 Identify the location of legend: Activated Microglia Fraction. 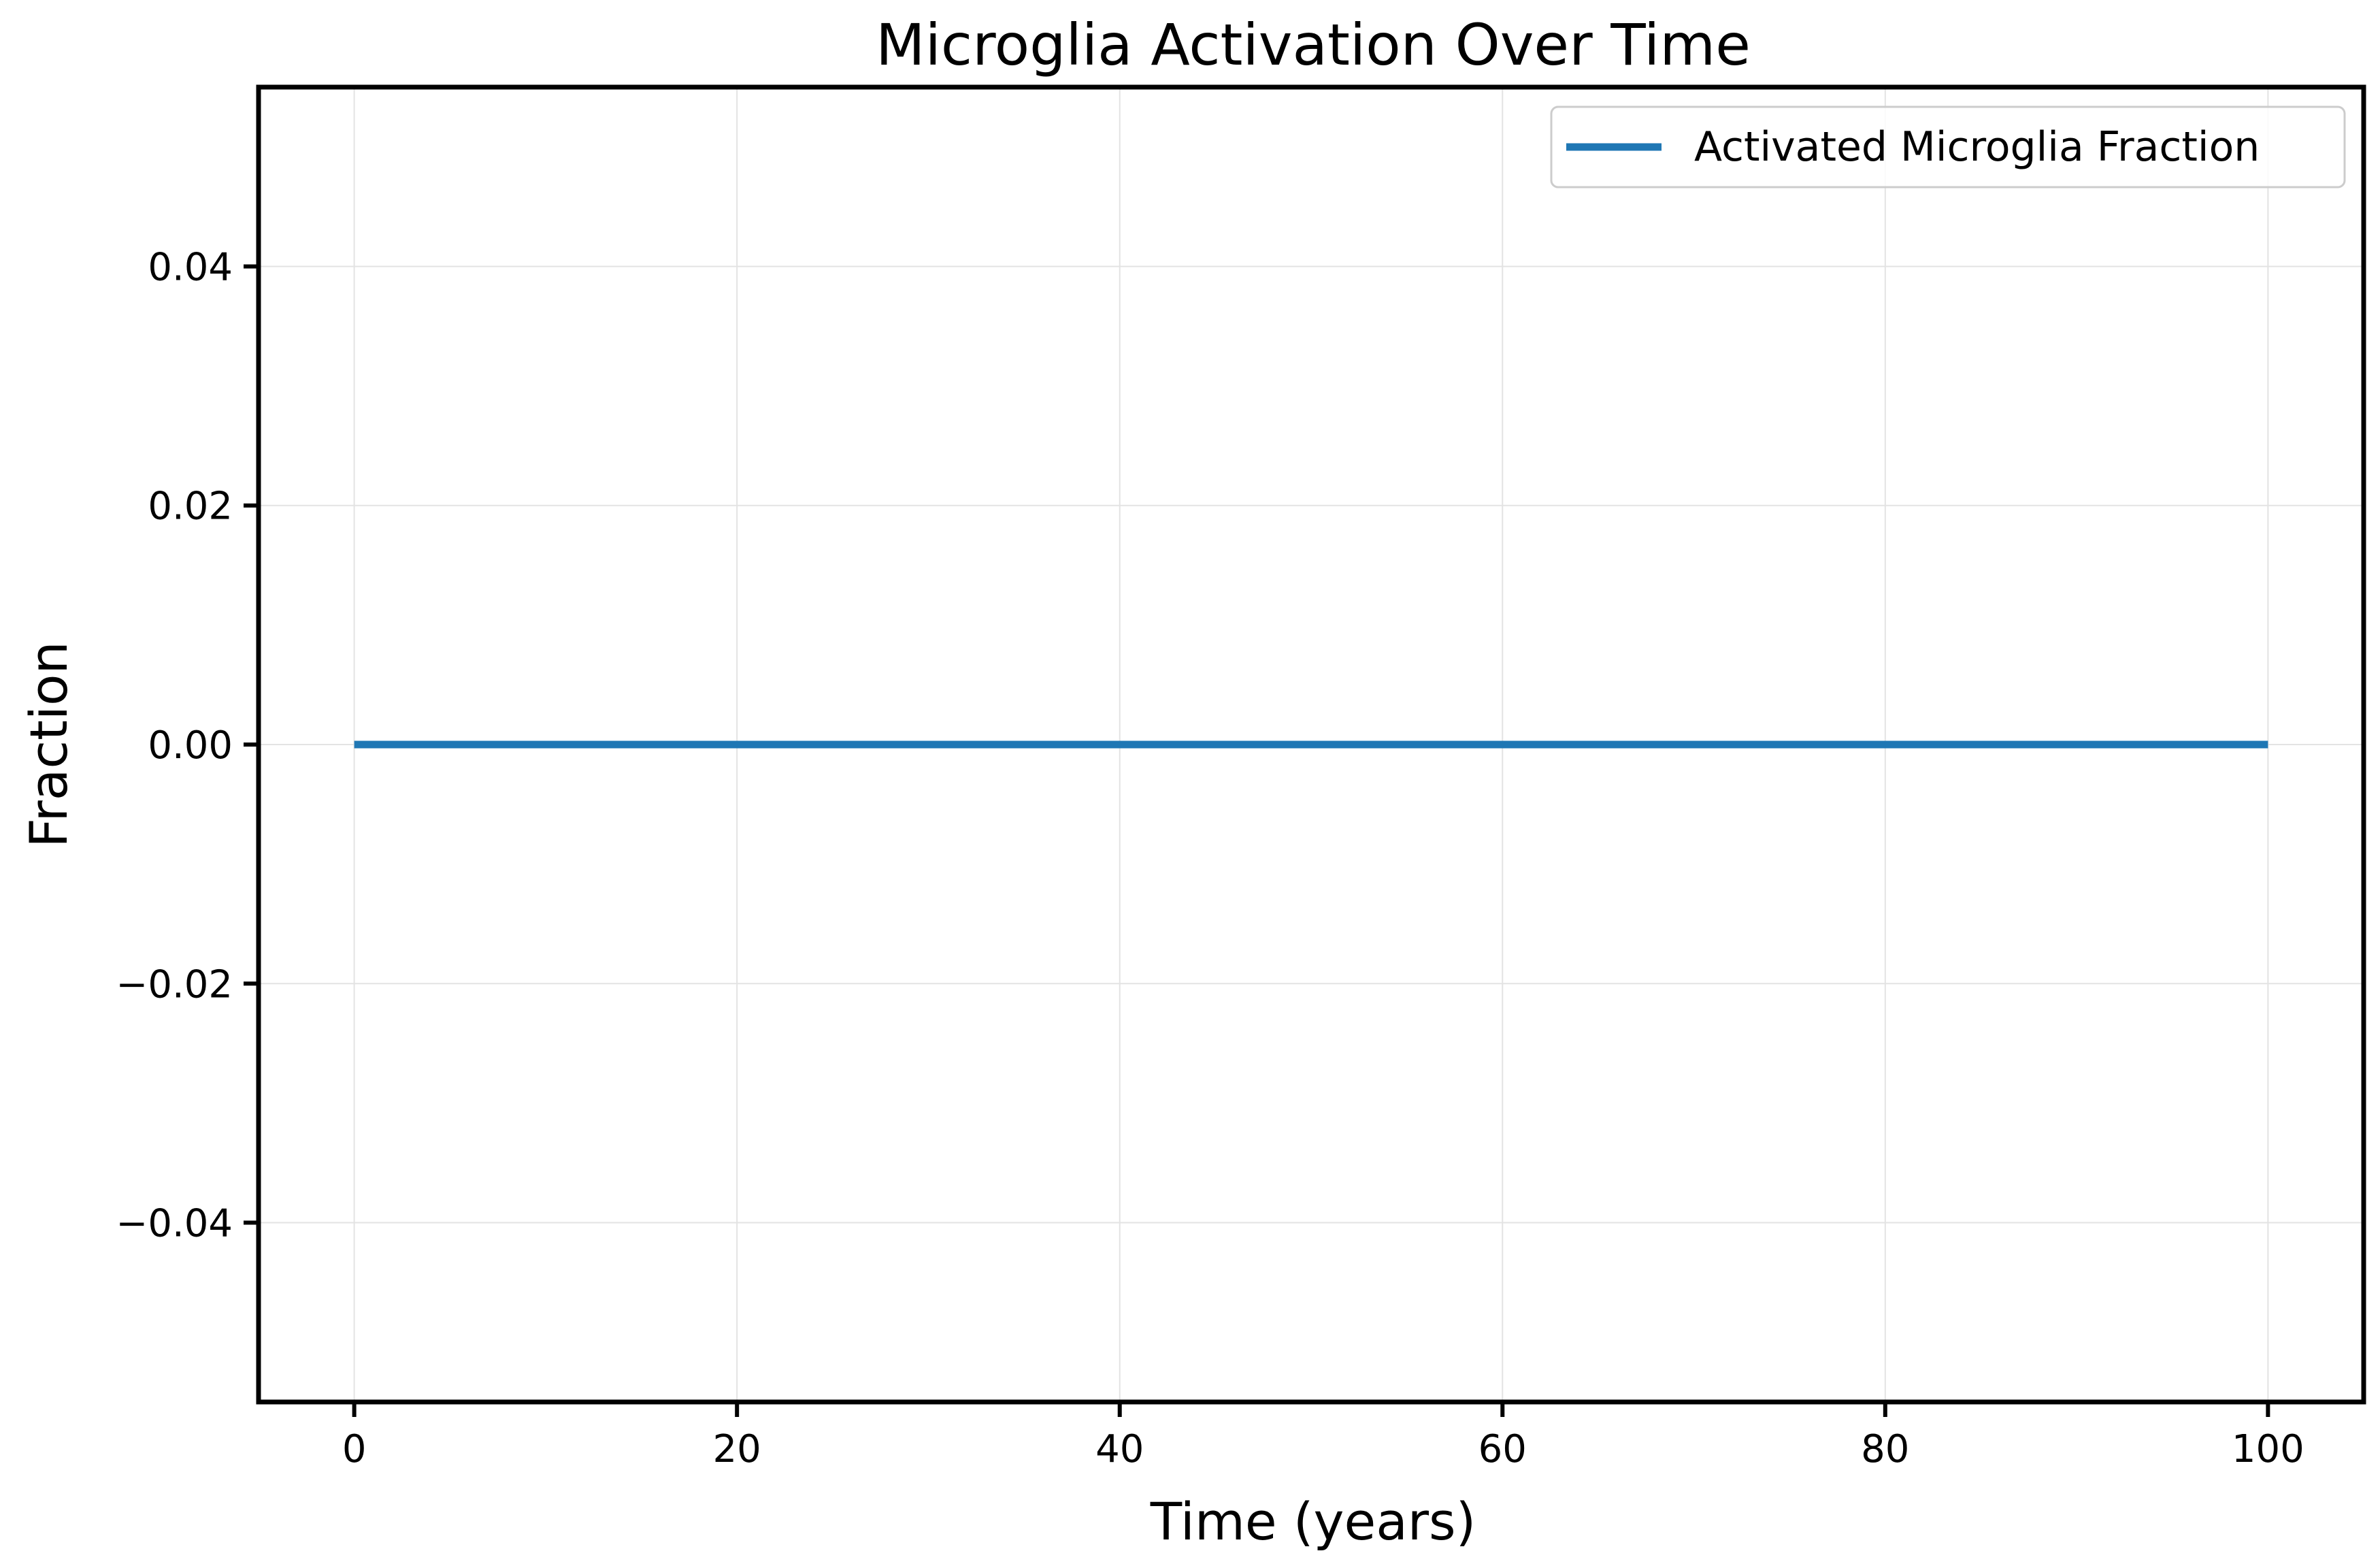
(1948, 147).